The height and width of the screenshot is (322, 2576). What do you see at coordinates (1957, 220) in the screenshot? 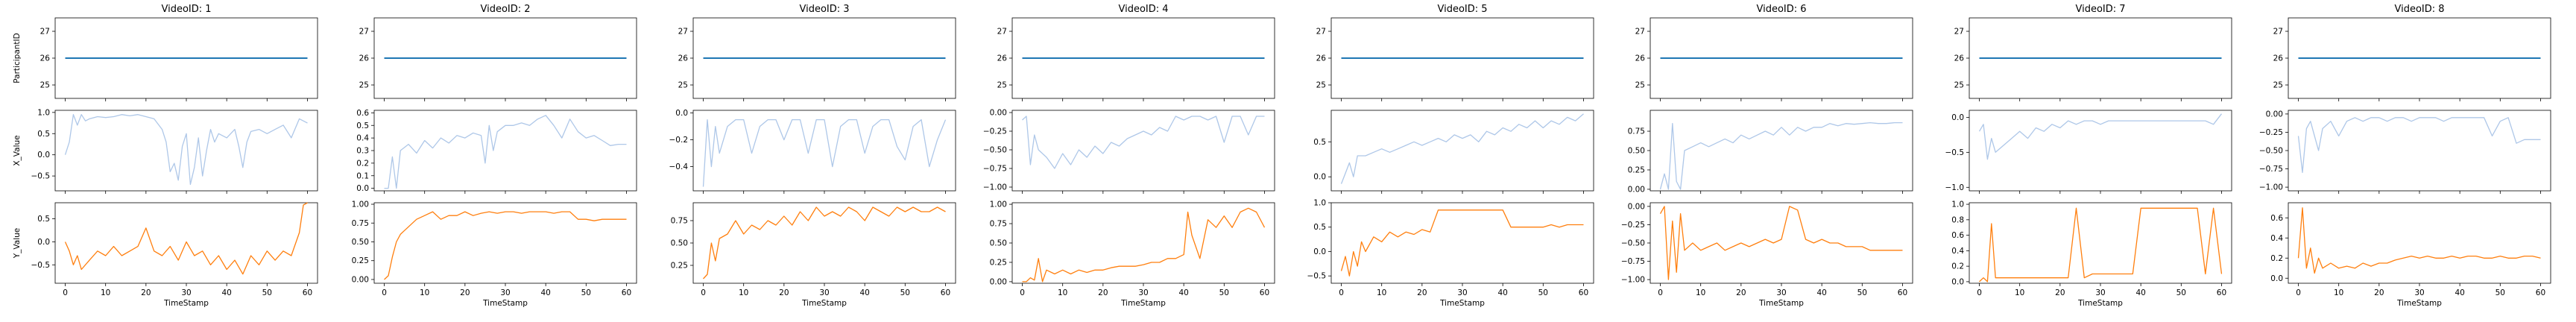
I see `y-tick-label: 0.8` at bounding box center [1957, 220].